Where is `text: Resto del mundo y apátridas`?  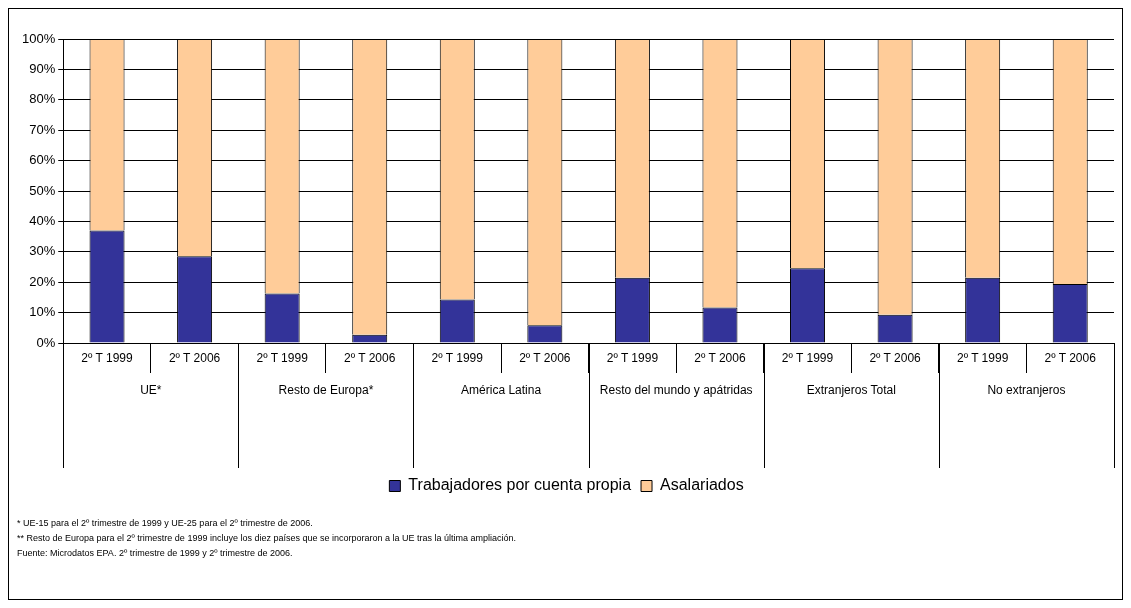 text: Resto del mundo y apátridas is located at coordinates (676, 390).